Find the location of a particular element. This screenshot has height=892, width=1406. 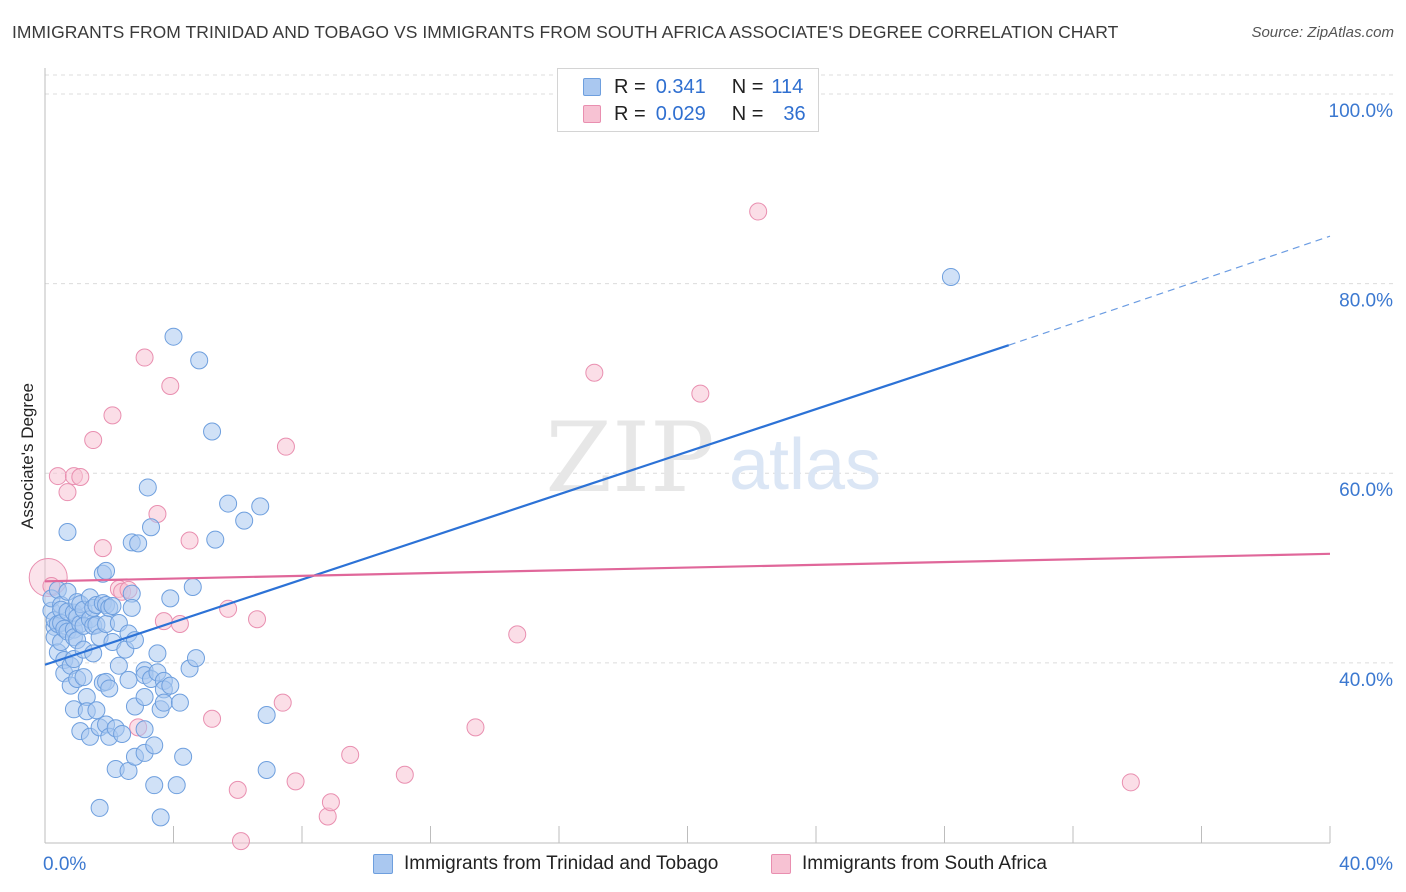

legend-r-value: 0.029 is located at coordinates (680, 113).